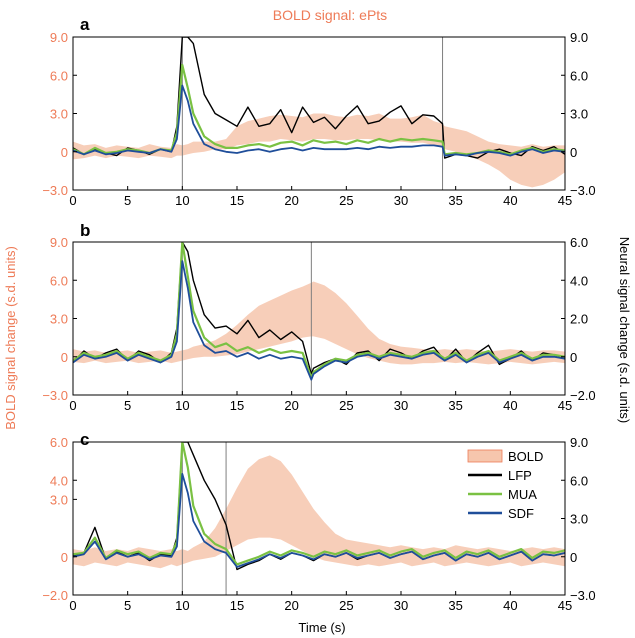 The image size is (635, 638). Describe the element at coordinates (319, 323) in the screenshot. I see `bold-band-b` at that location.